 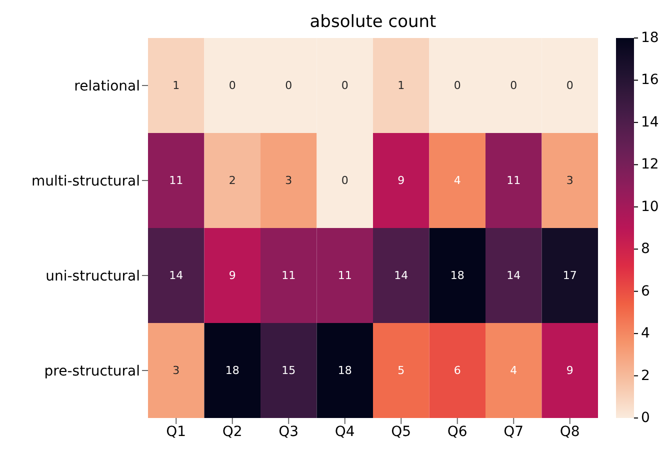 I want to click on data-label: 5, so click(x=401, y=370).